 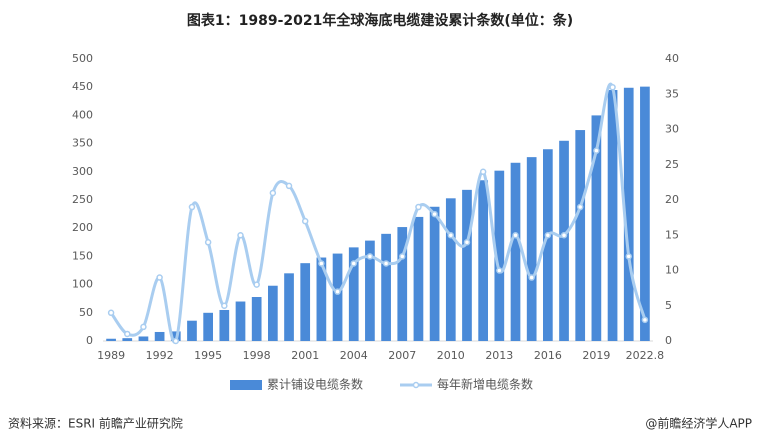 What do you see at coordinates (672, 58) in the screenshot?
I see `y2-tick-label: 40` at bounding box center [672, 58].